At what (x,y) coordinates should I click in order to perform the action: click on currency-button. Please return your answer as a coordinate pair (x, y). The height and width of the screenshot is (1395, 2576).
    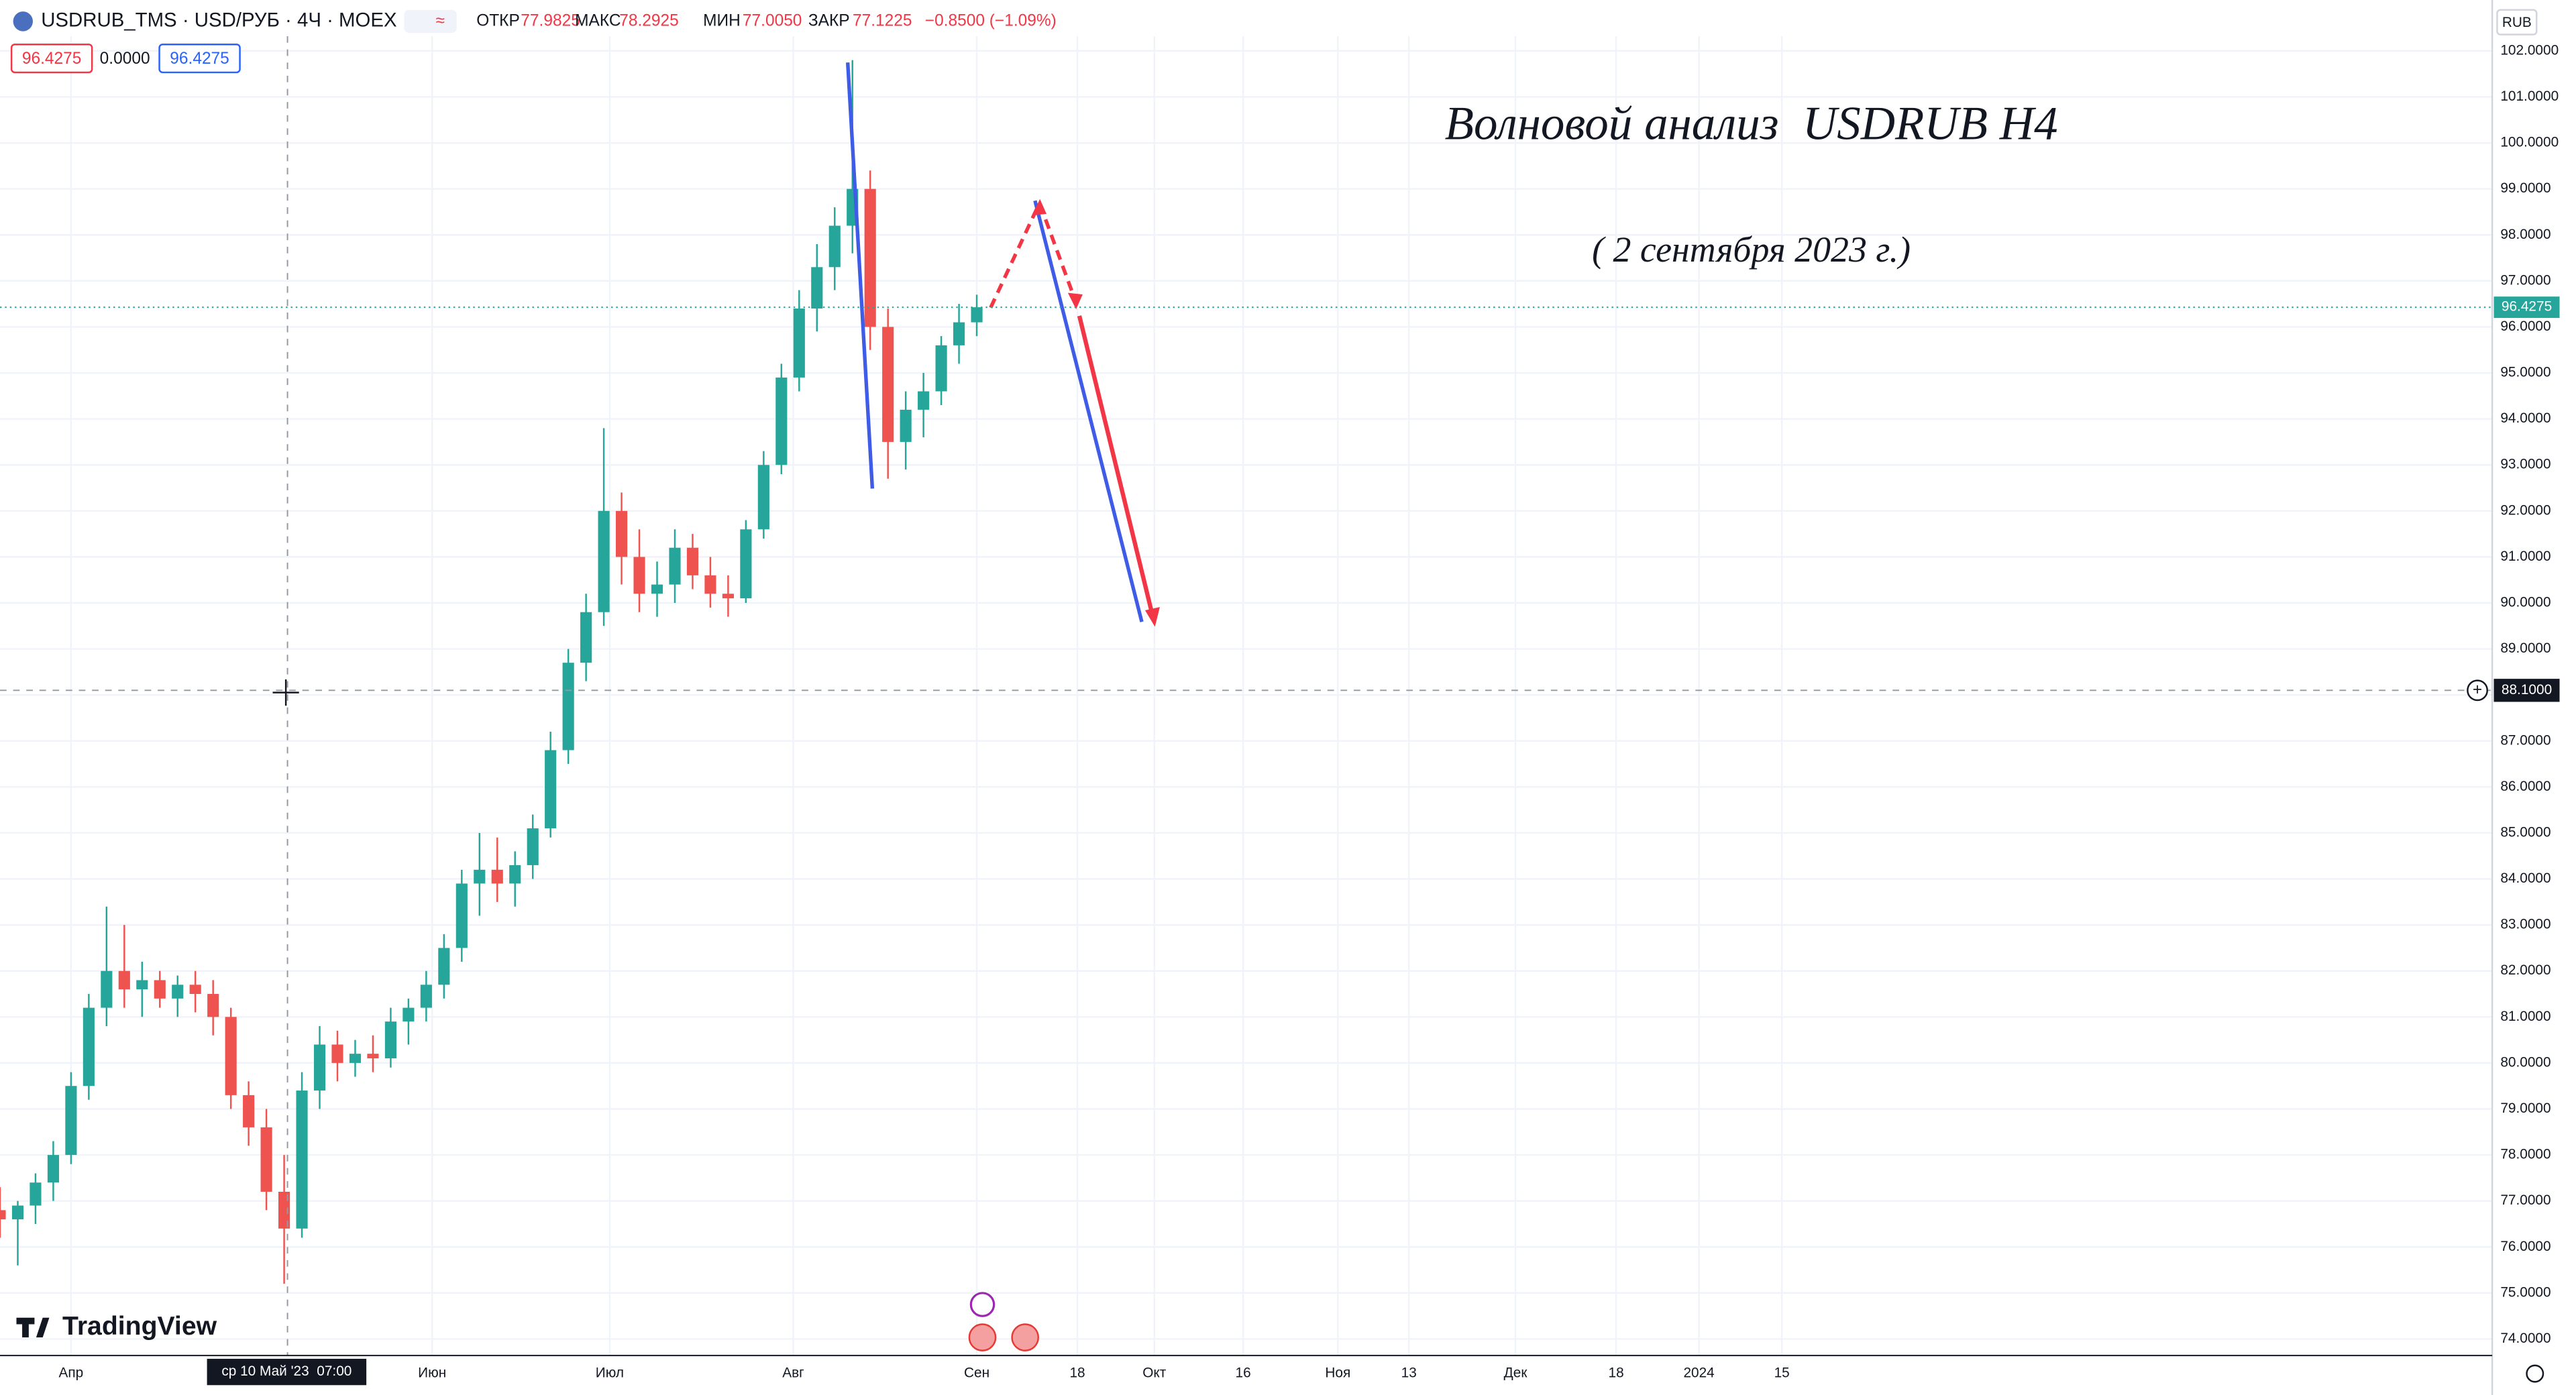
    Looking at the image, I should click on (2517, 22).